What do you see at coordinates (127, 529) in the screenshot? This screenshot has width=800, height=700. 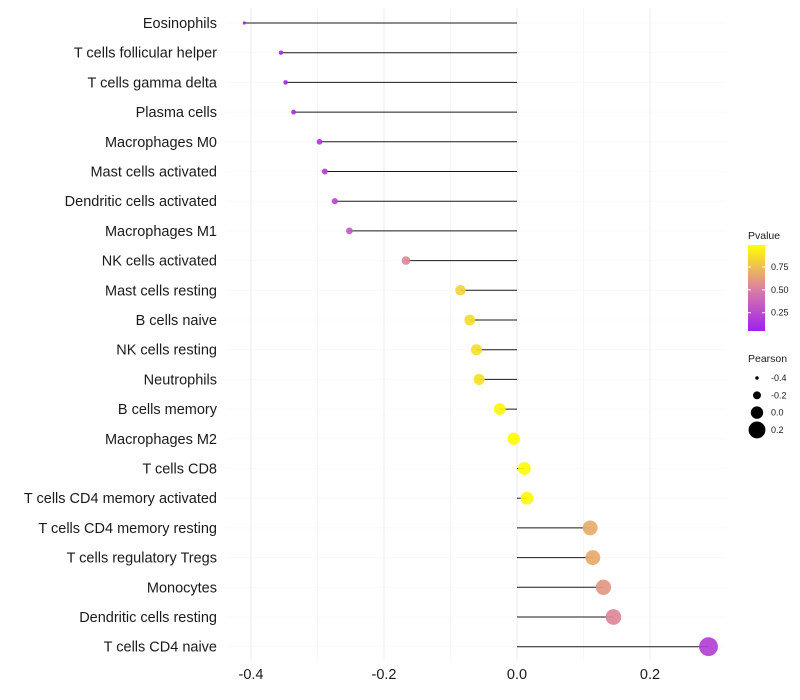 I see `category-label: T cells CD4 memory resting` at bounding box center [127, 529].